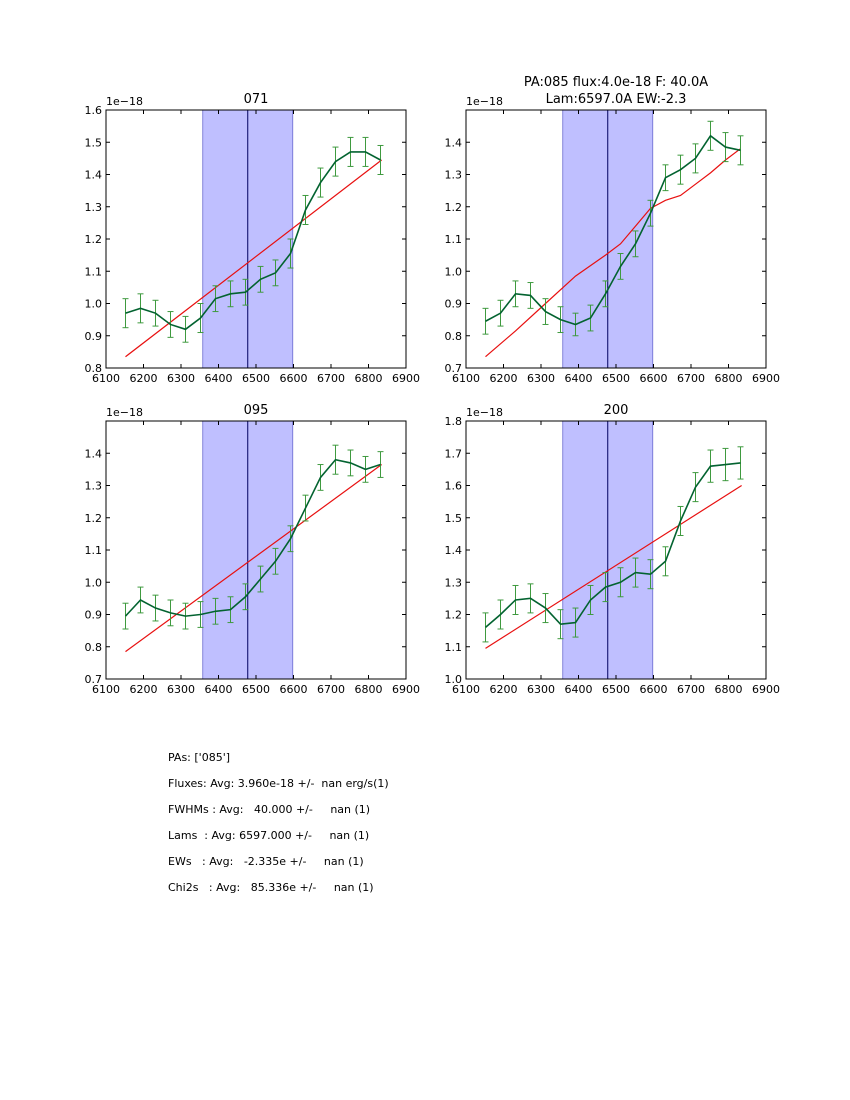  I want to click on panel-4-ytick-label-0: 1.0, so click(454, 679).